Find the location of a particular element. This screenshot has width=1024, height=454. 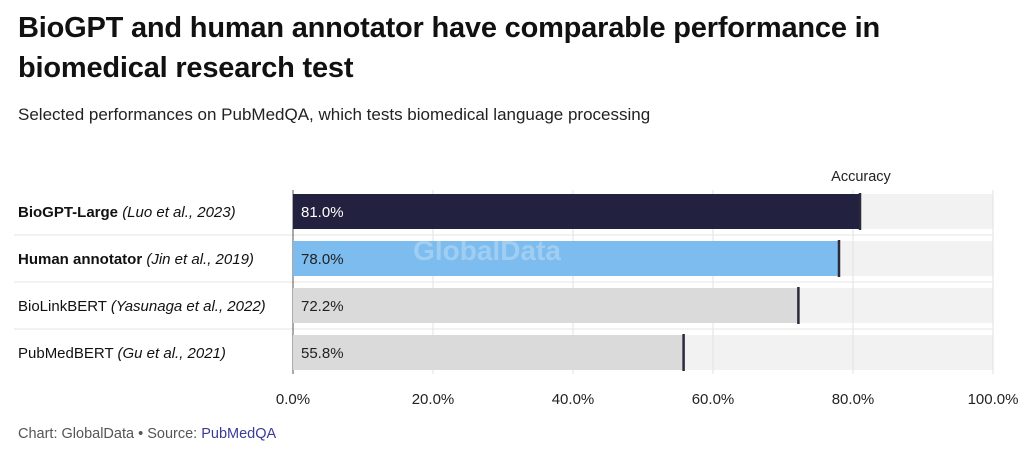

x-tick-labels: 0.0% 20.0% 40.0% 60.0% 80.0% 100.0% is located at coordinates (647, 399).